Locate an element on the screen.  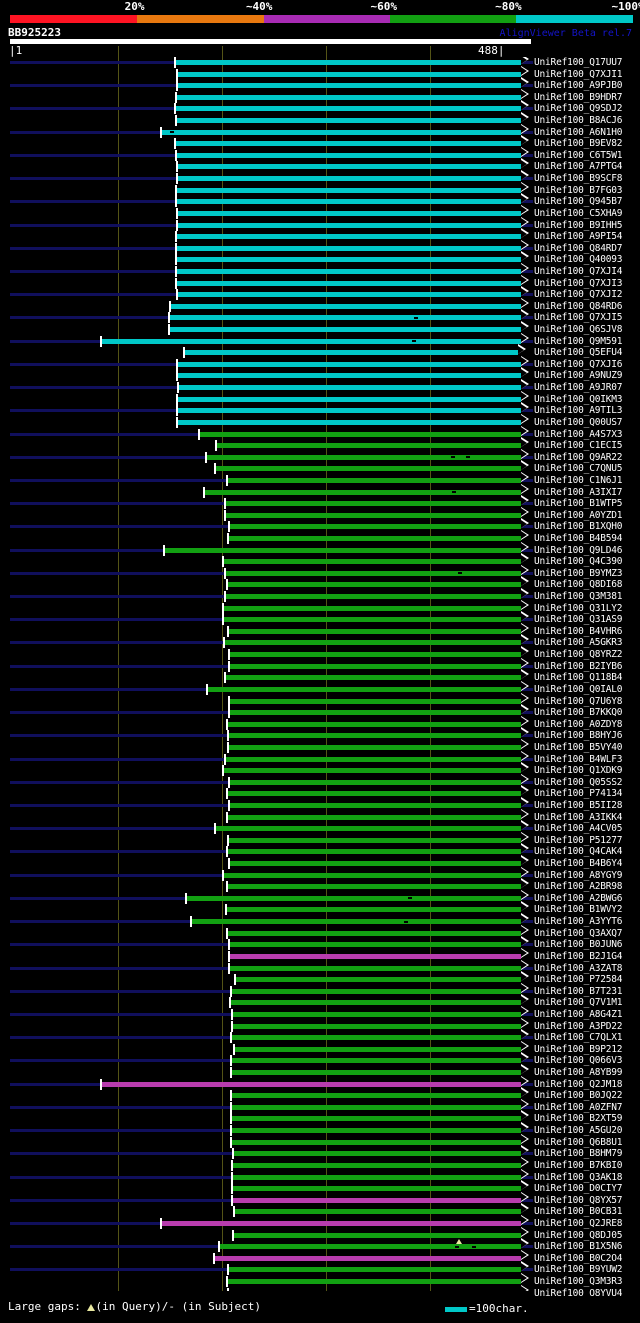
hit-id-label: UniRef100_A3ZAT8 is located at coordinates (578, 968).